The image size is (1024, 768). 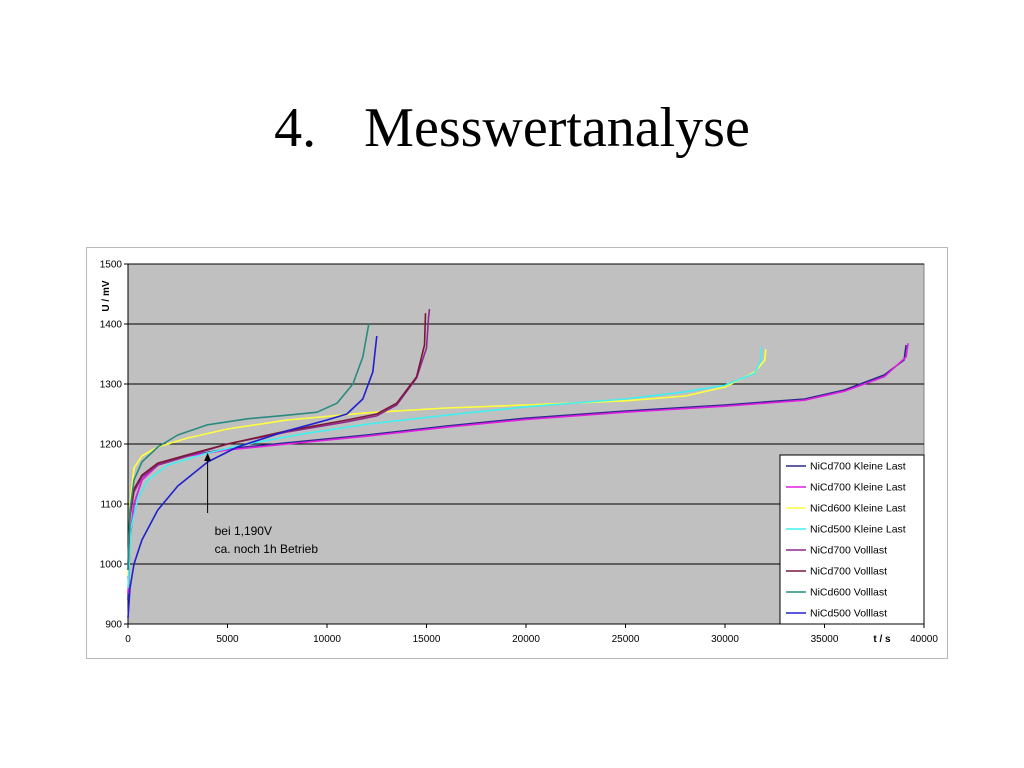 I want to click on x-tick-label: 20000, so click(x=526, y=639).